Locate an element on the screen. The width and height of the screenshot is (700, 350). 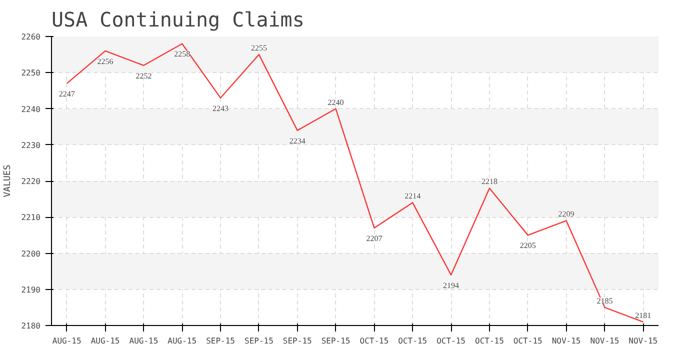
y-tick-label: 2190 is located at coordinates (31, 289).